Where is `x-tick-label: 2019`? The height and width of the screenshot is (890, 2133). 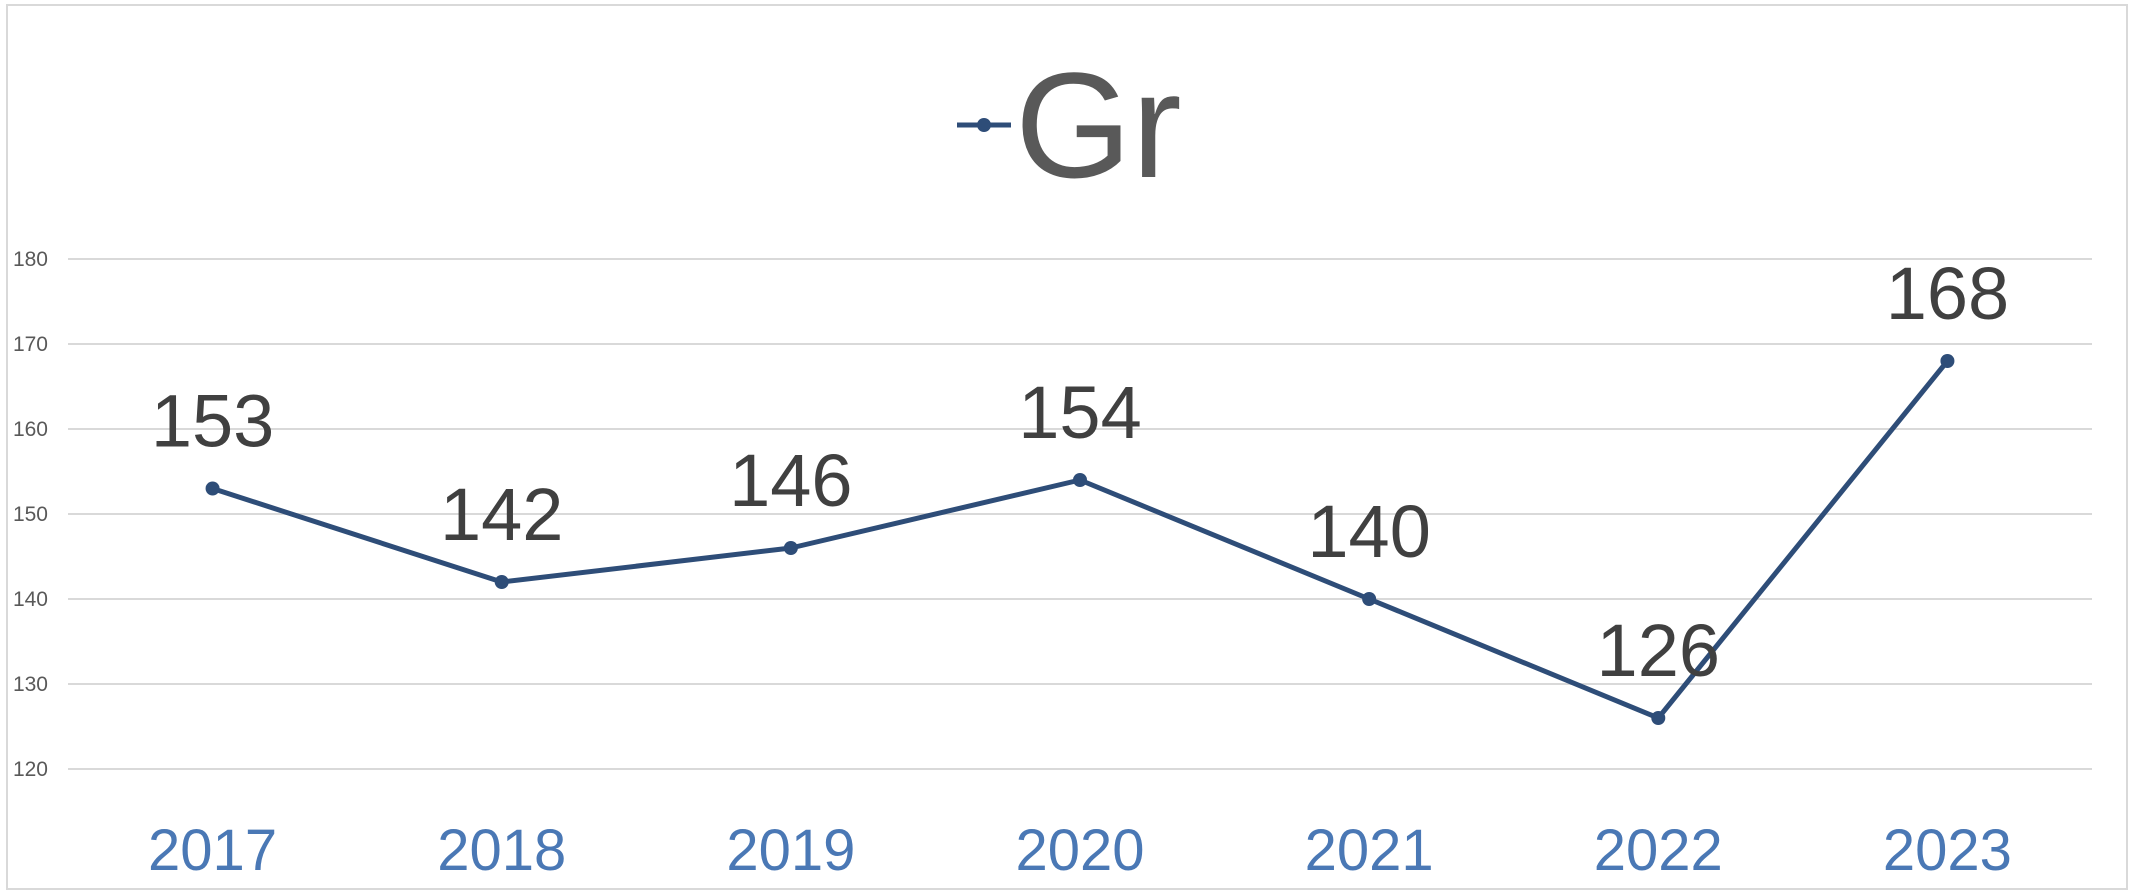
x-tick-label: 2019 is located at coordinates (790, 850).